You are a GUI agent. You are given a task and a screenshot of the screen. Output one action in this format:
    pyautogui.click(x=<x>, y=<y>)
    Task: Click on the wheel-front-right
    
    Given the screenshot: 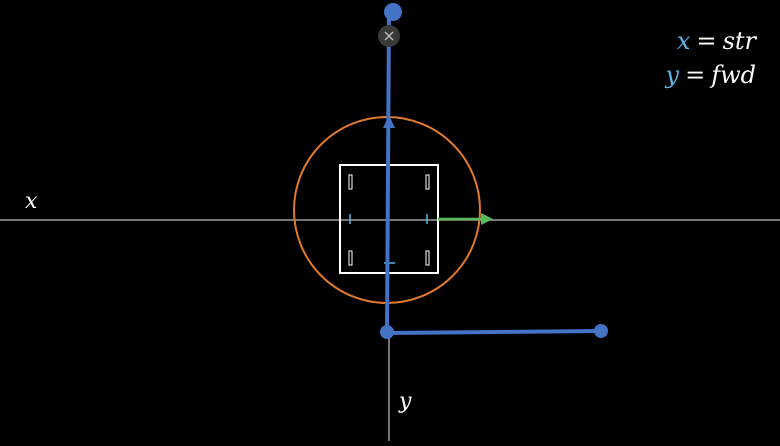 What is the action you would take?
    pyautogui.click(x=427, y=182)
    